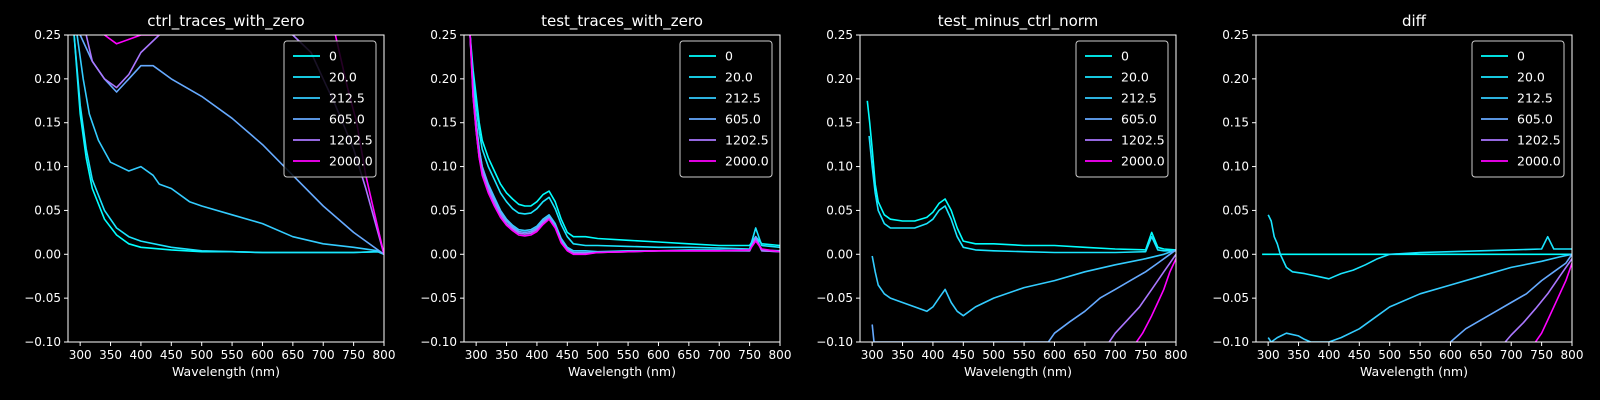 The height and width of the screenshot is (400, 1600). Describe the element at coordinates (443, 210) in the screenshot. I see `y-tick-label: 0.05` at that location.